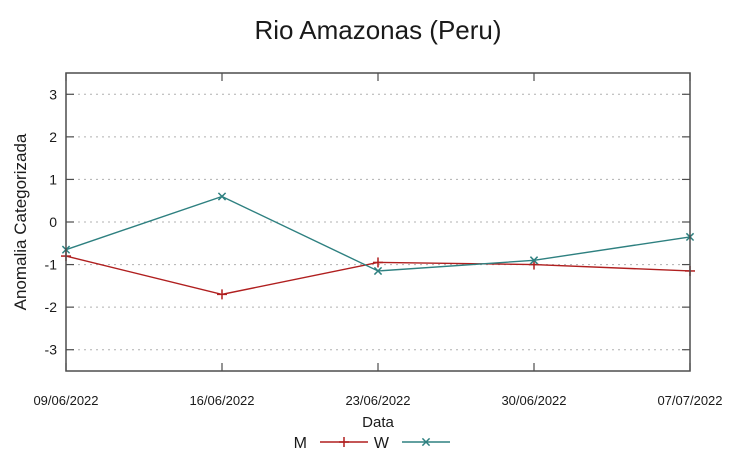  I want to click on y-tick-label: 1, so click(53, 179).